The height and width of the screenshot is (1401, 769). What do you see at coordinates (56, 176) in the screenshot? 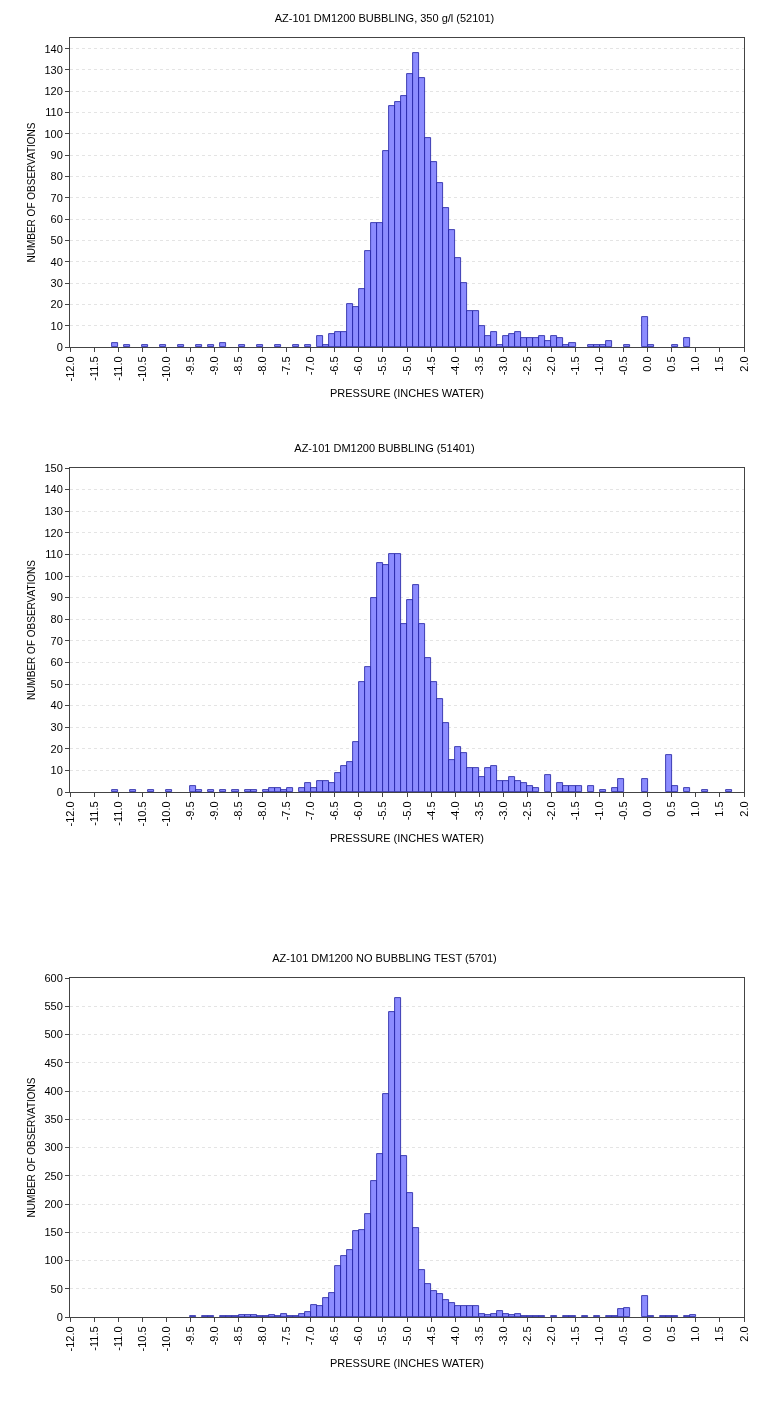
I see `y-tick-label: 80` at bounding box center [56, 176].